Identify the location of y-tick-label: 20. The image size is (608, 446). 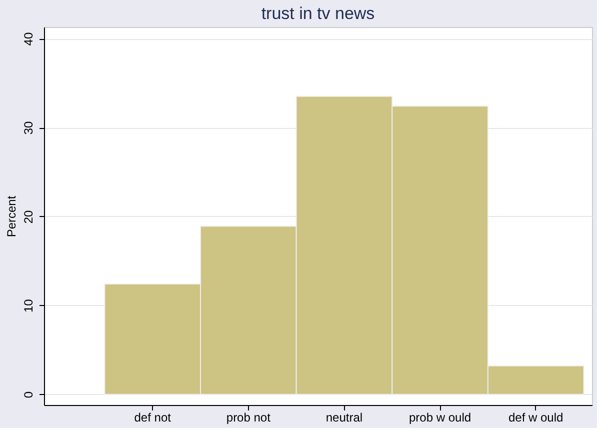
(29, 217).